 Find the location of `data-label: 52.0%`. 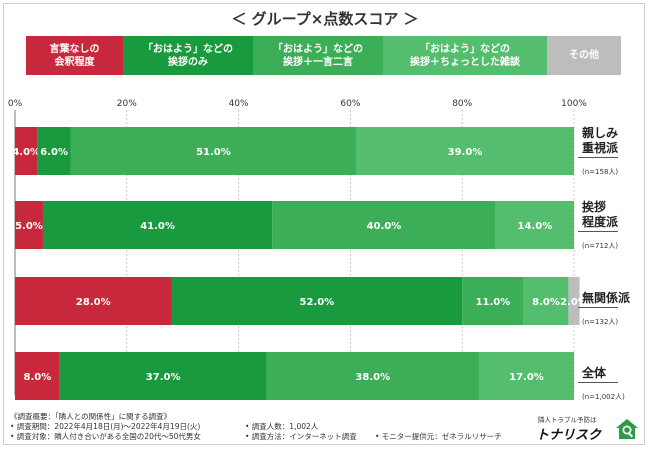

data-label: 52.0% is located at coordinates (317, 302).